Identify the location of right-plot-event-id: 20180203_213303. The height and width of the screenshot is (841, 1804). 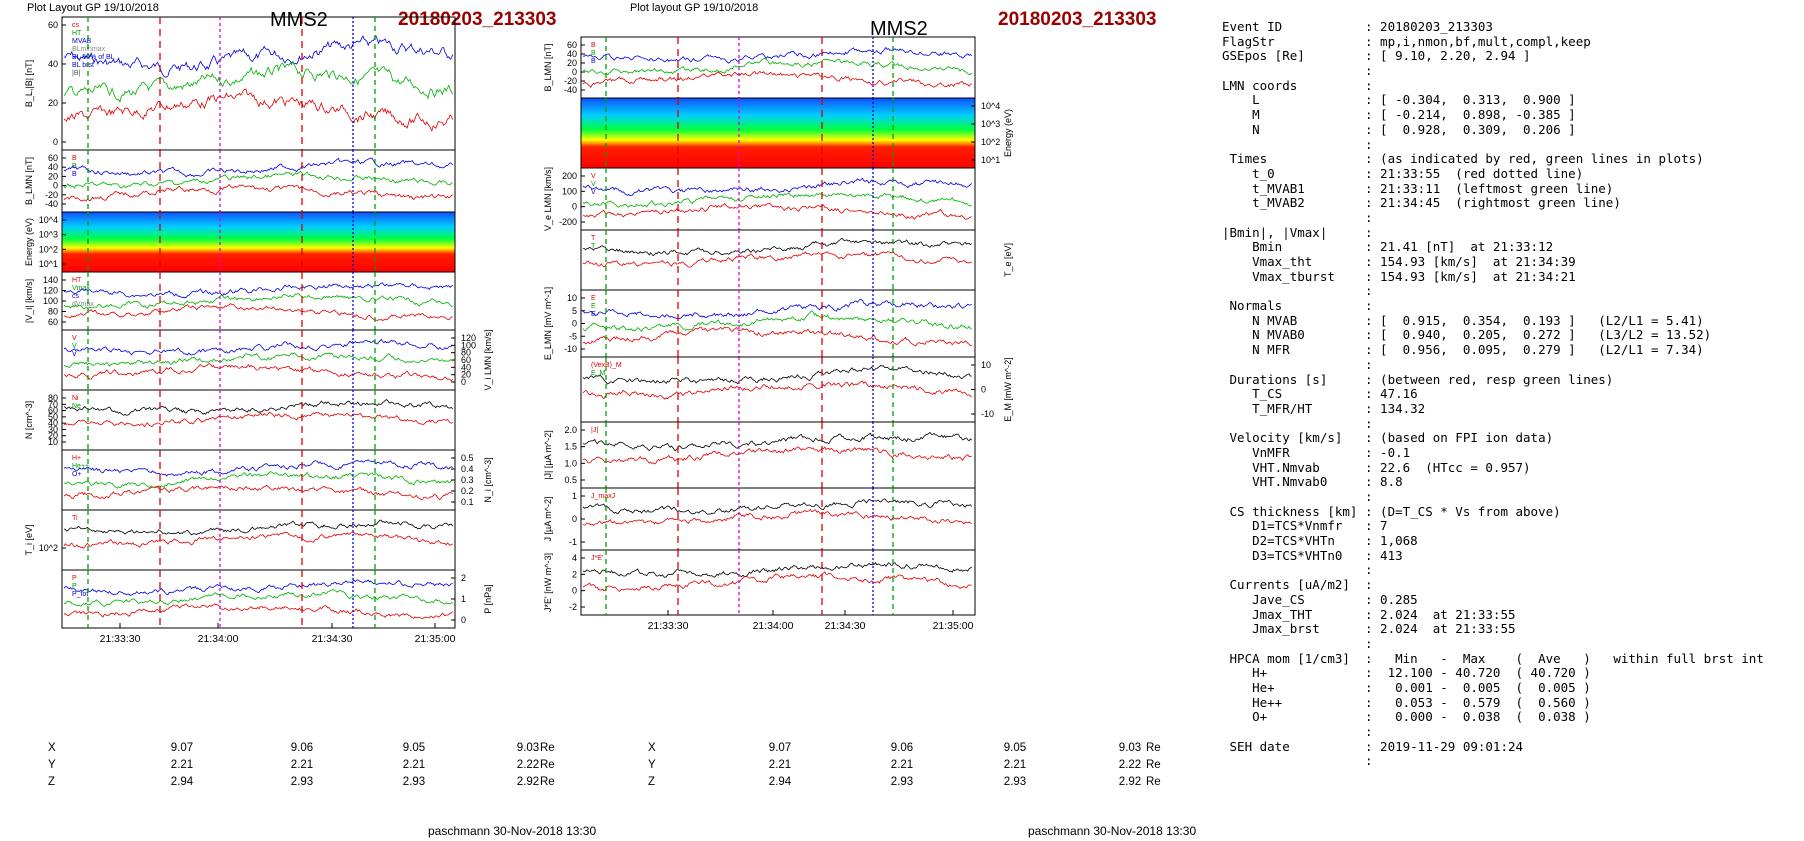
(1077, 19).